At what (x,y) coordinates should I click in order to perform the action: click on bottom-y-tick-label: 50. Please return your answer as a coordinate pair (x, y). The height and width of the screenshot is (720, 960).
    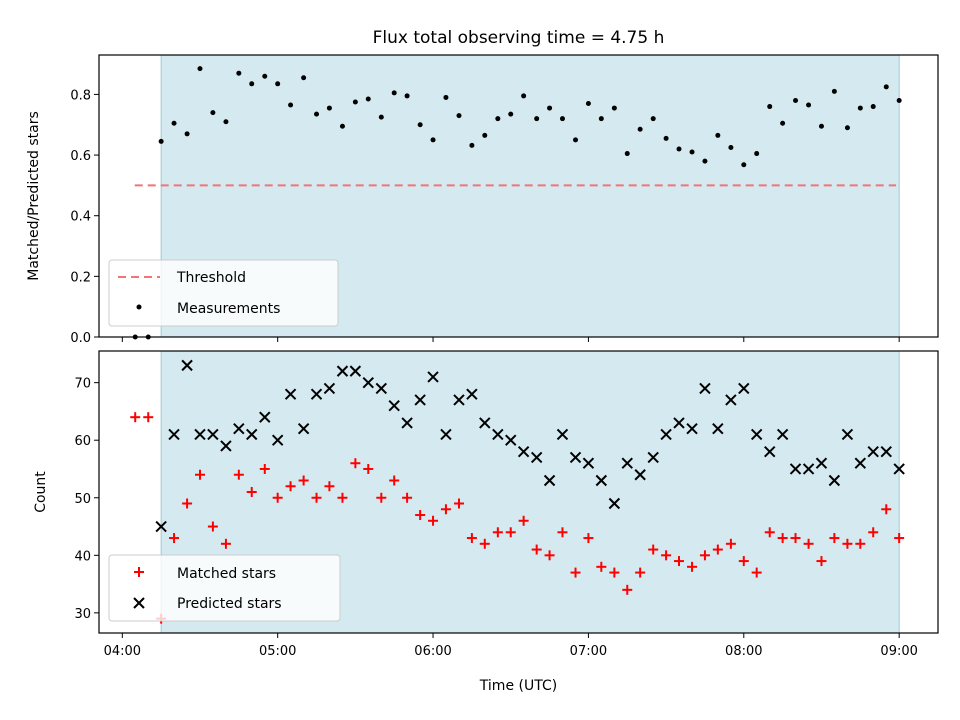
    Looking at the image, I should click on (82, 499).